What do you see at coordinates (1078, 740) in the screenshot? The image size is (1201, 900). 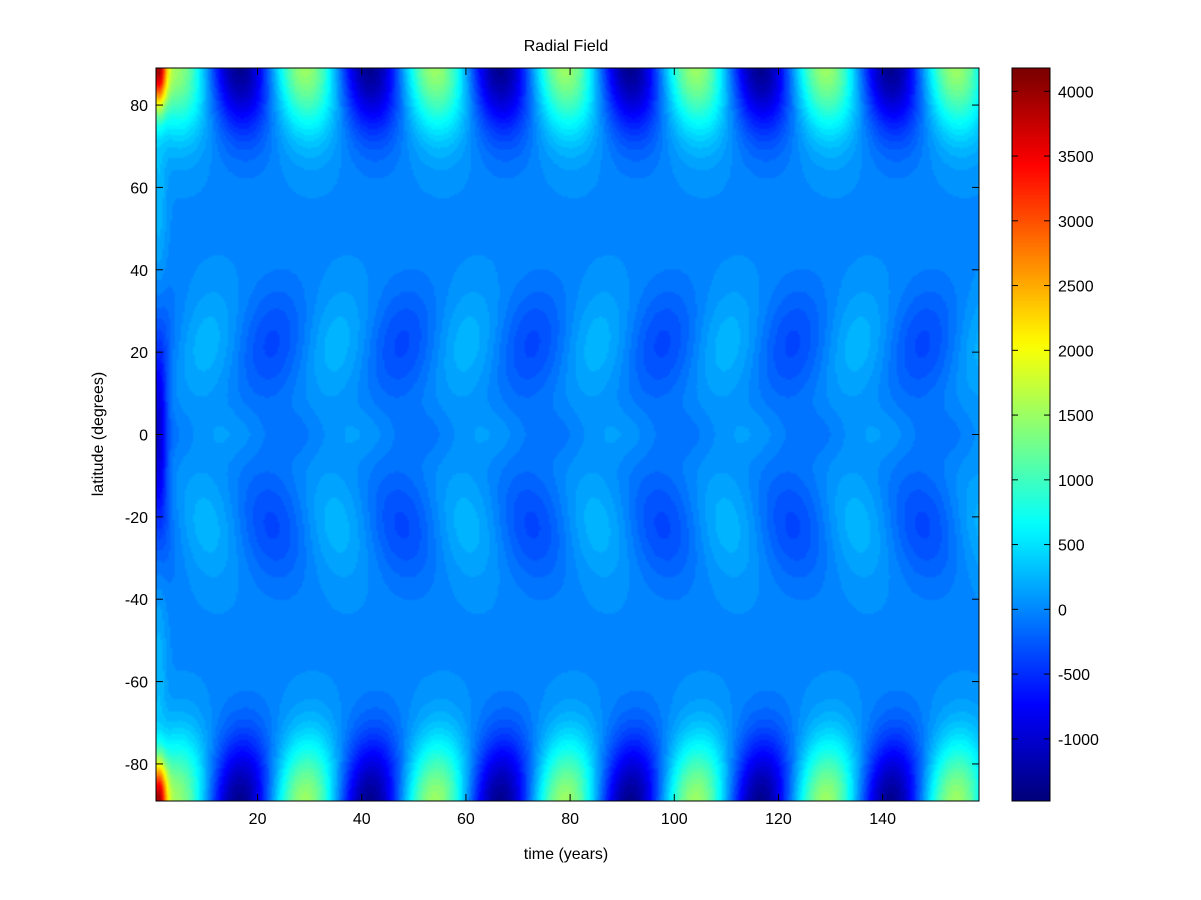 I see `colorbar-tick-label: -1000` at bounding box center [1078, 740].